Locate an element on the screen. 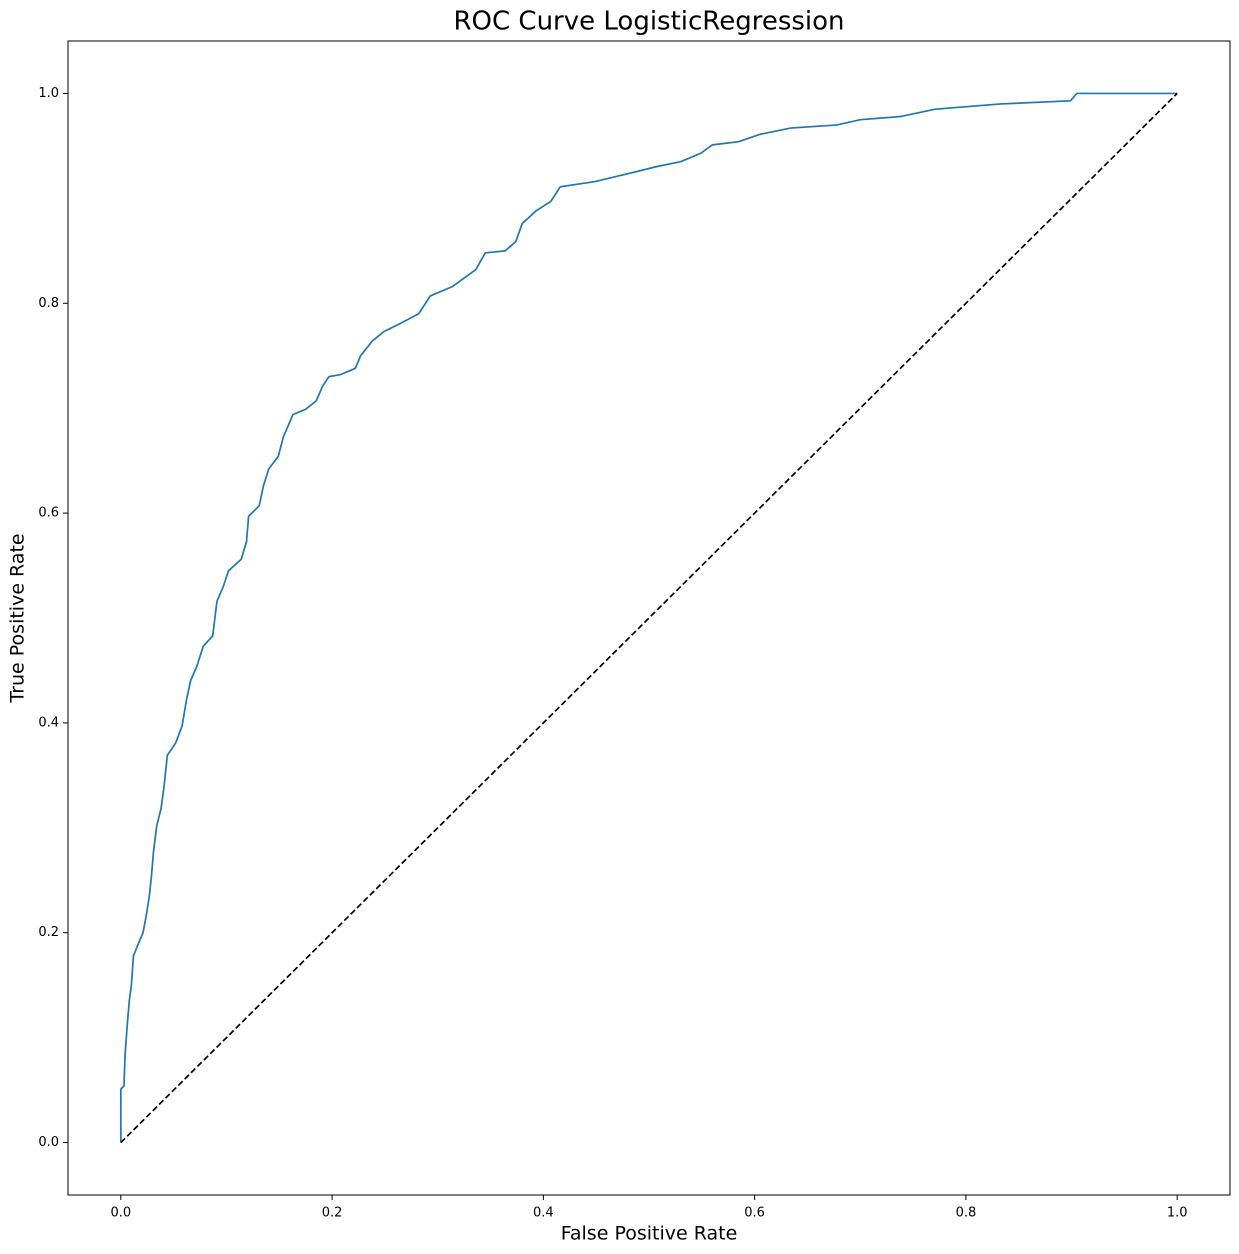 Image resolution: width=1239 pixels, height=1254 pixels. x-tick-label: 0.0 is located at coordinates (120, 1213).